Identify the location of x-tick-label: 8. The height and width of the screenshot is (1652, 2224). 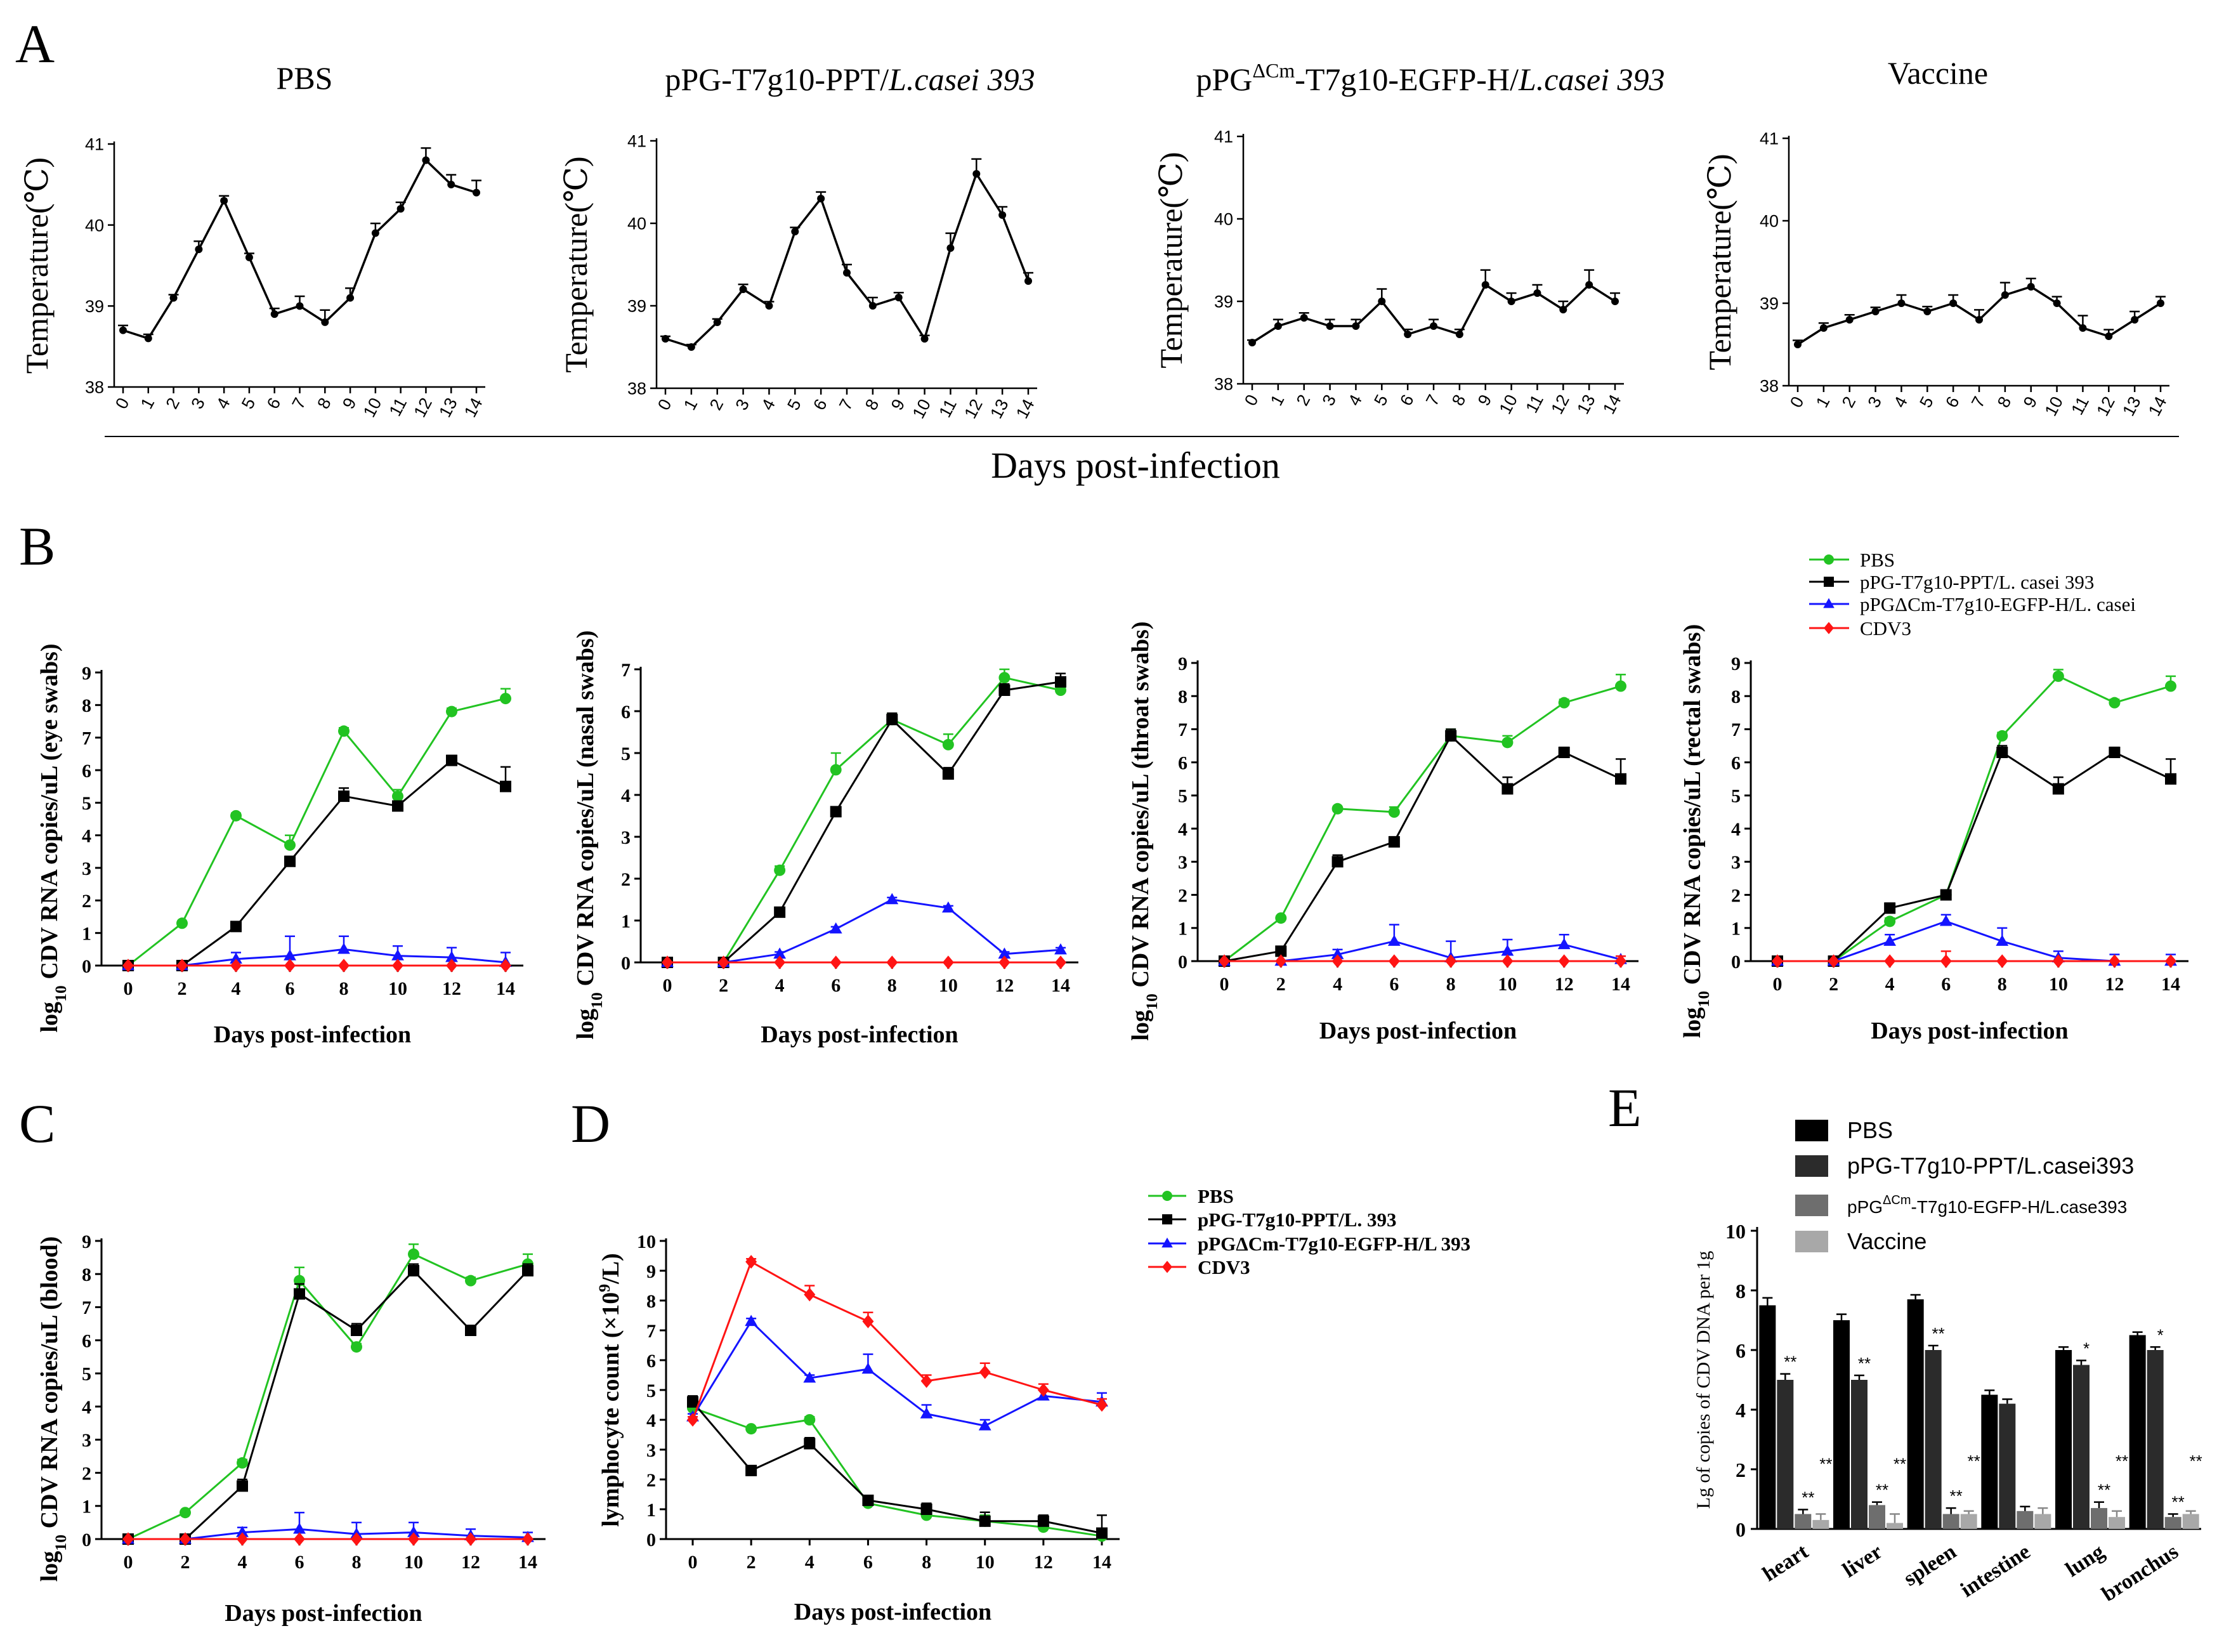
(926, 1562).